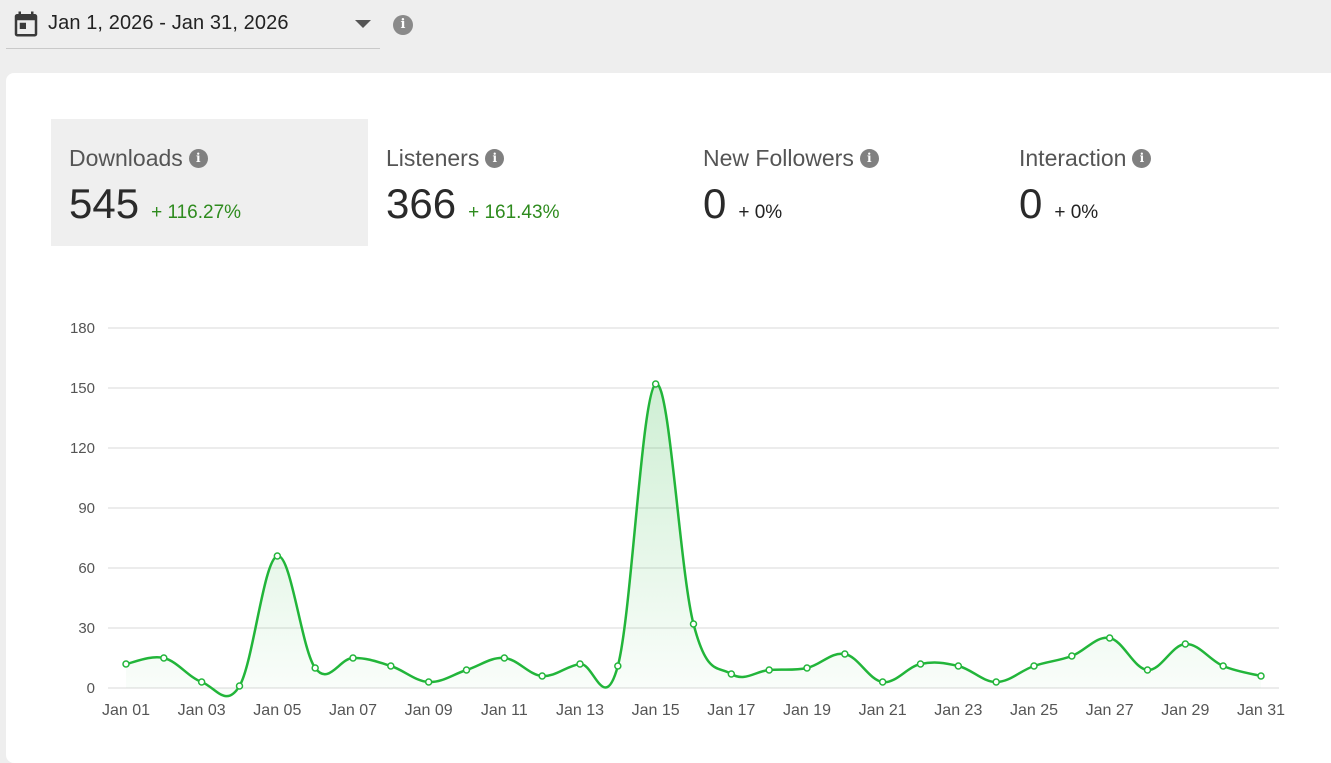  Describe the element at coordinates (126, 158) in the screenshot. I see `metric-label: Downloads` at that location.